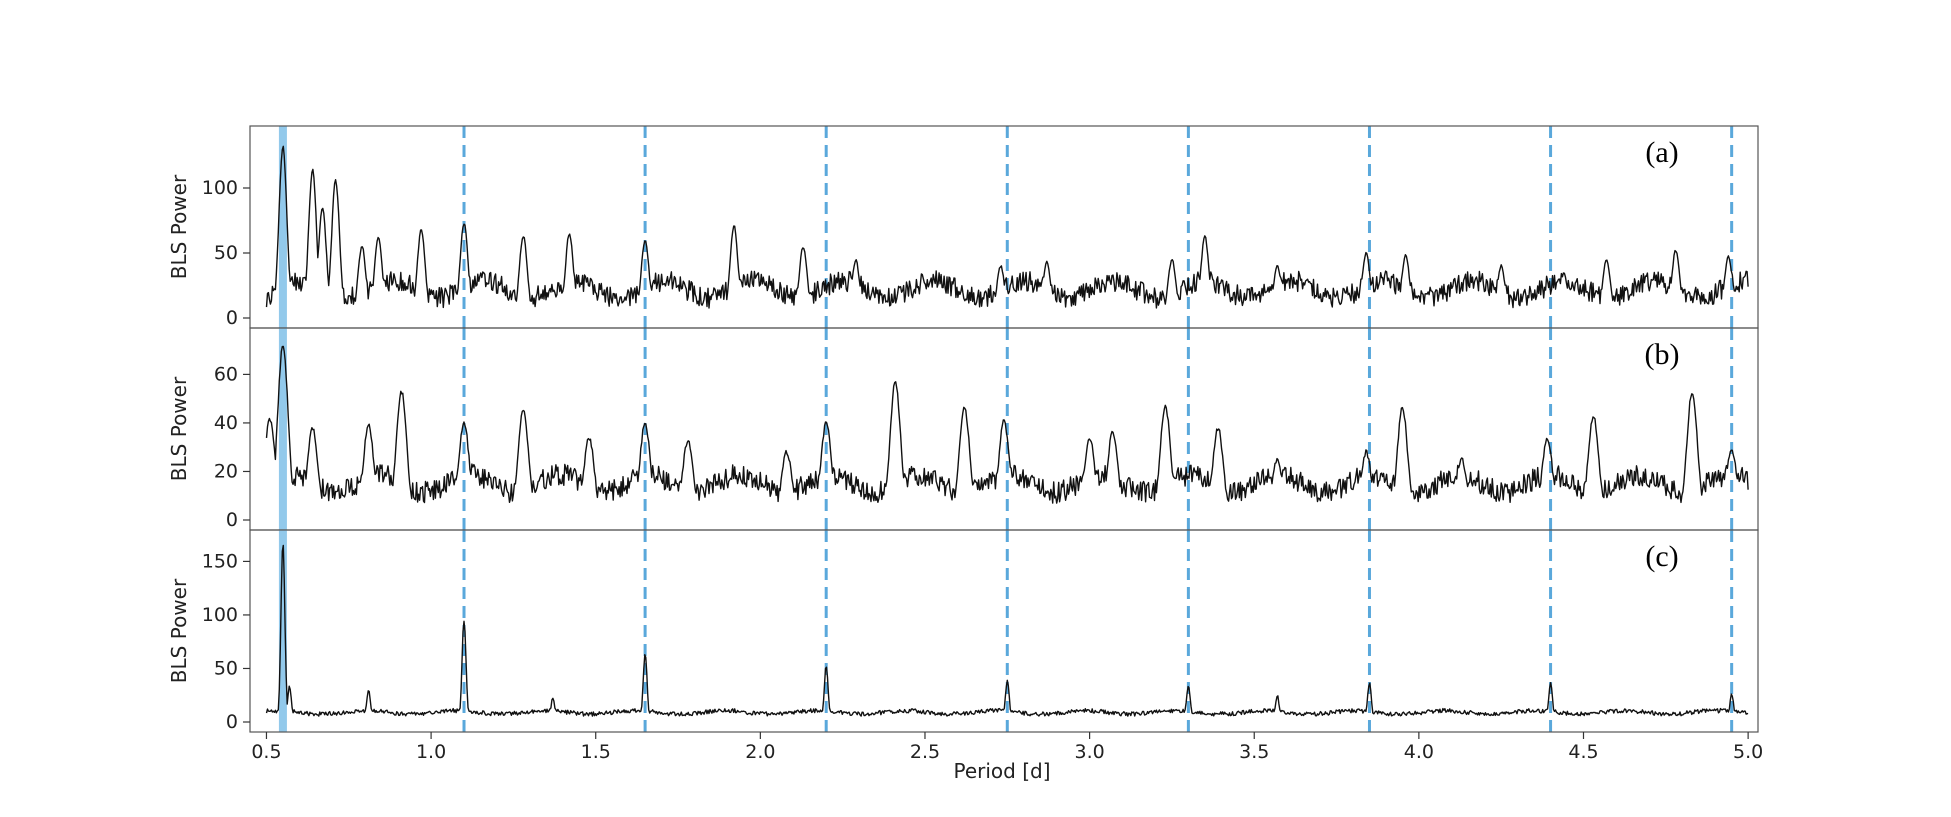 Image resolution: width=1951 pixels, height=817 pixels. I want to click on x-tick-label: 4.5, so click(1583, 752).